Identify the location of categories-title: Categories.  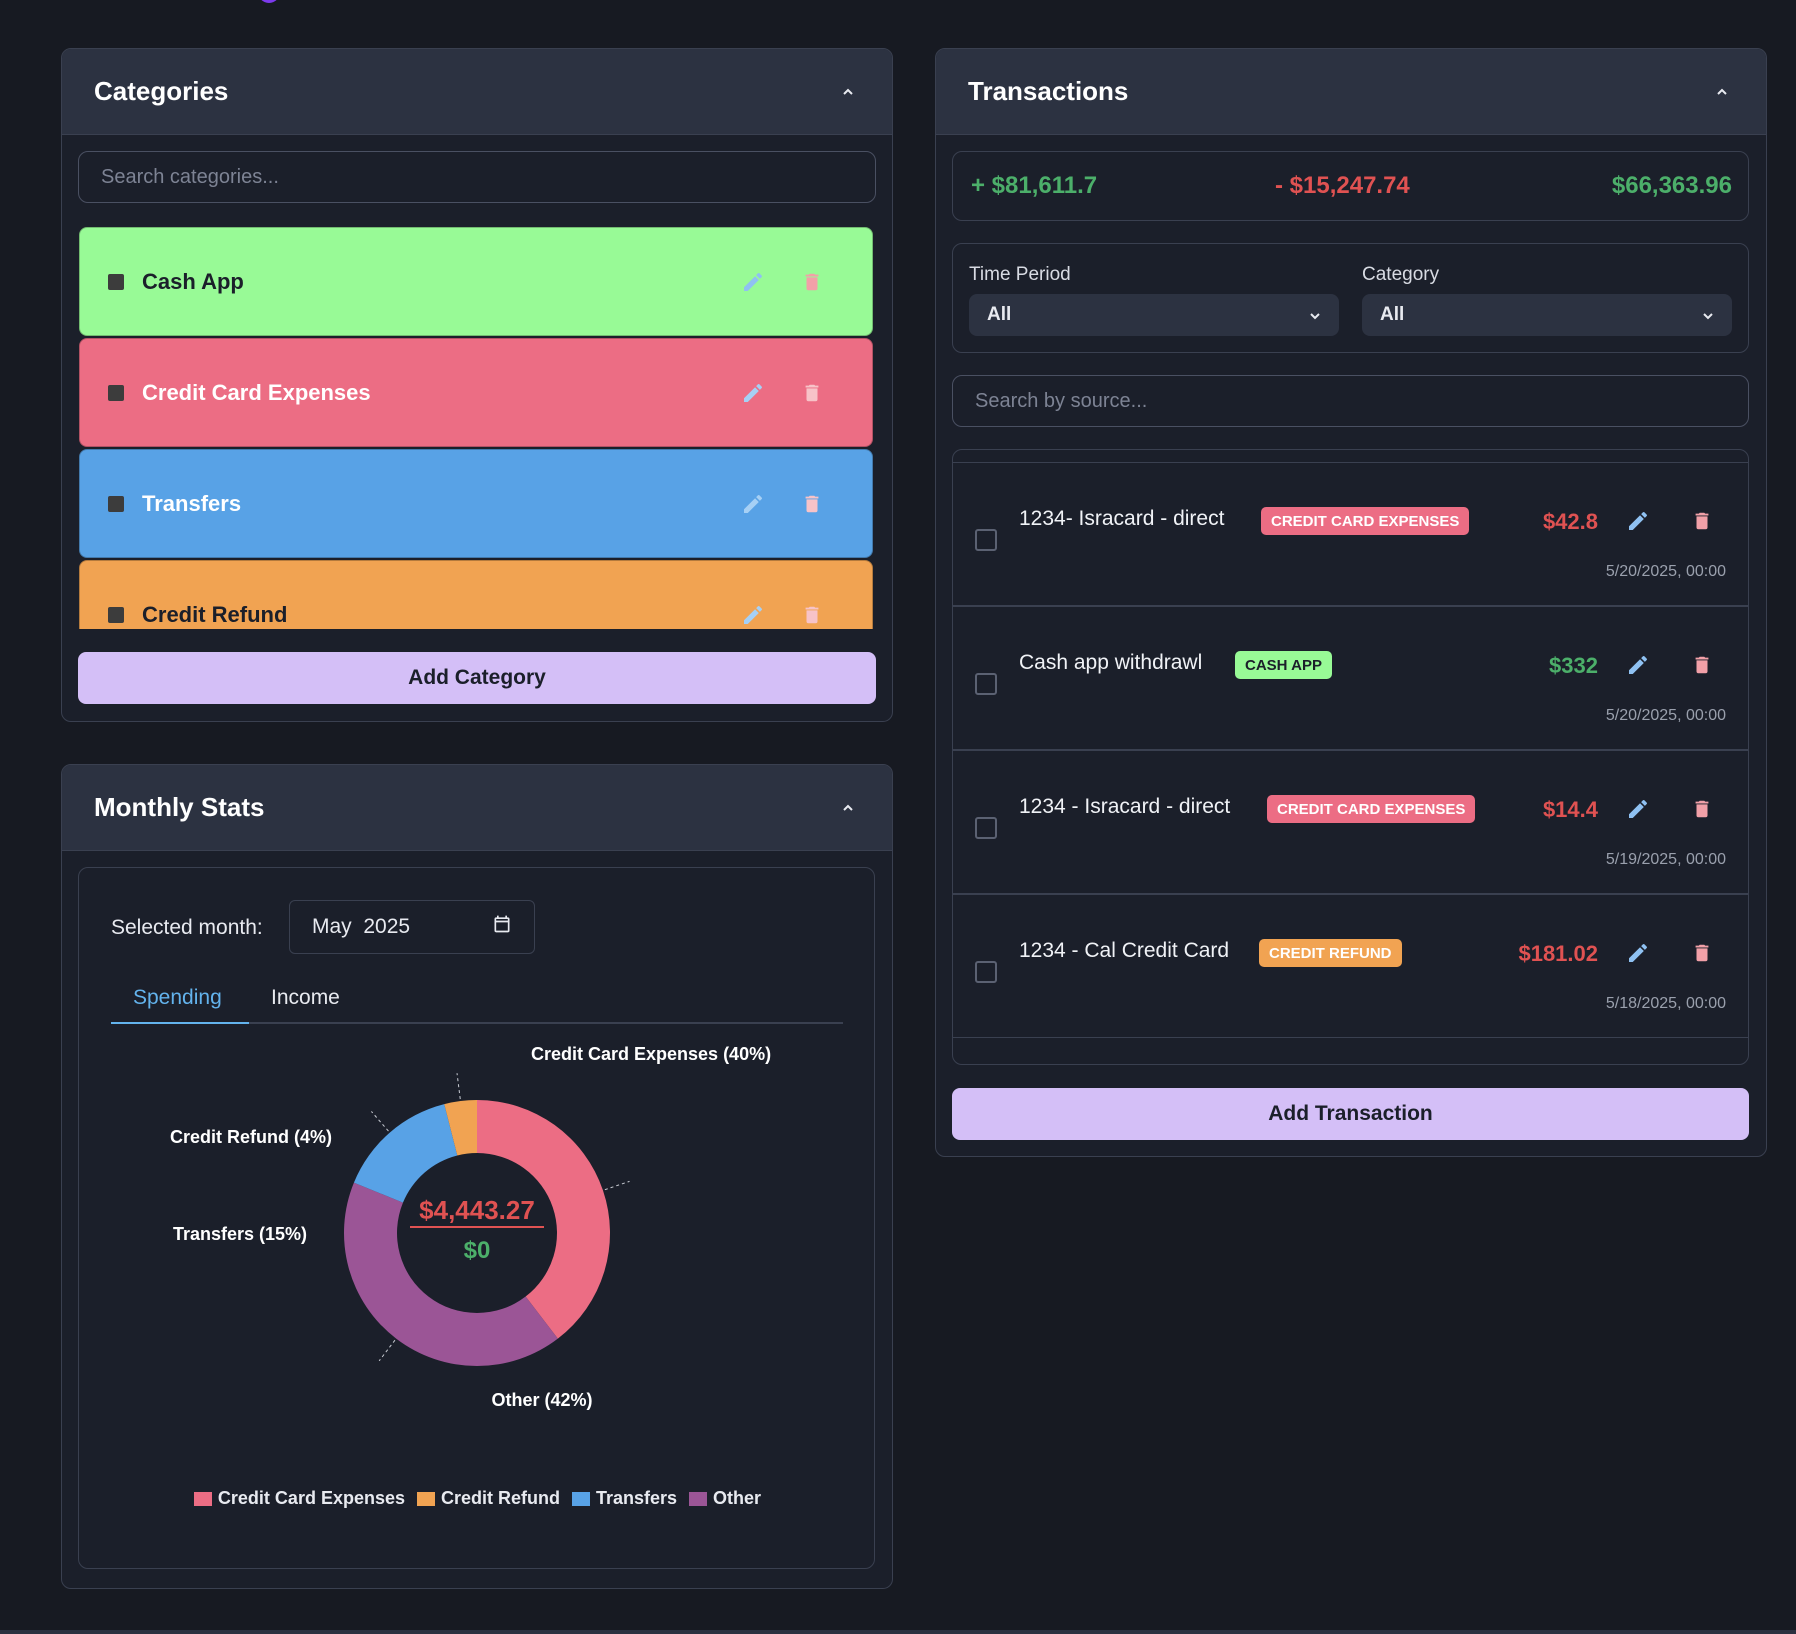
(161, 91).